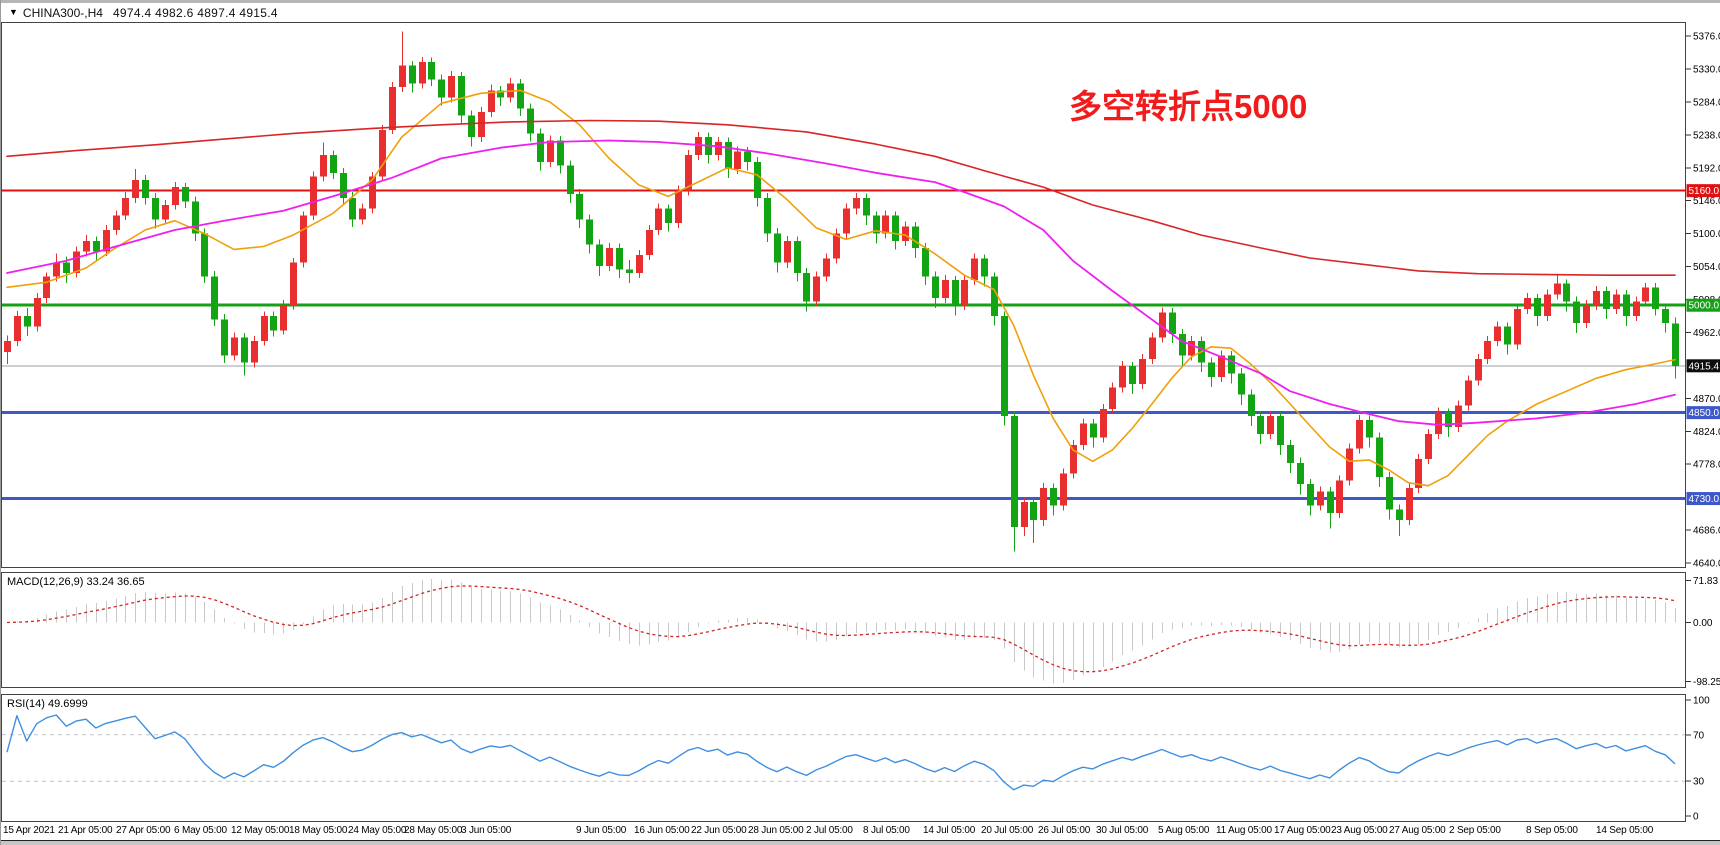  Describe the element at coordinates (1706, 168) in the screenshot. I see `svg-text: 5192.0` at that location.